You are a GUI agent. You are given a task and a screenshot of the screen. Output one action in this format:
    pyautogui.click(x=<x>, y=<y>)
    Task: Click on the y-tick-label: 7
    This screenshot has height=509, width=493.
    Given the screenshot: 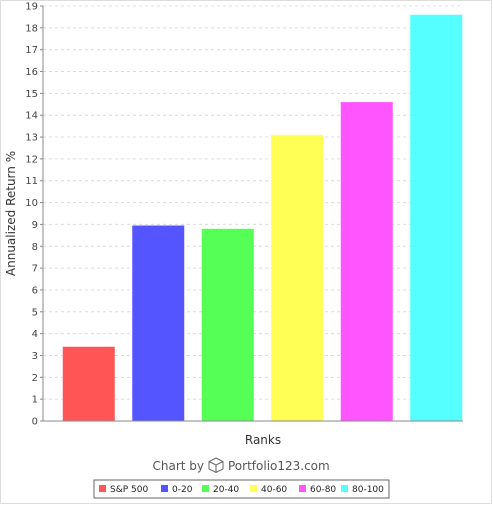 What is the action you would take?
    pyautogui.click(x=35, y=269)
    